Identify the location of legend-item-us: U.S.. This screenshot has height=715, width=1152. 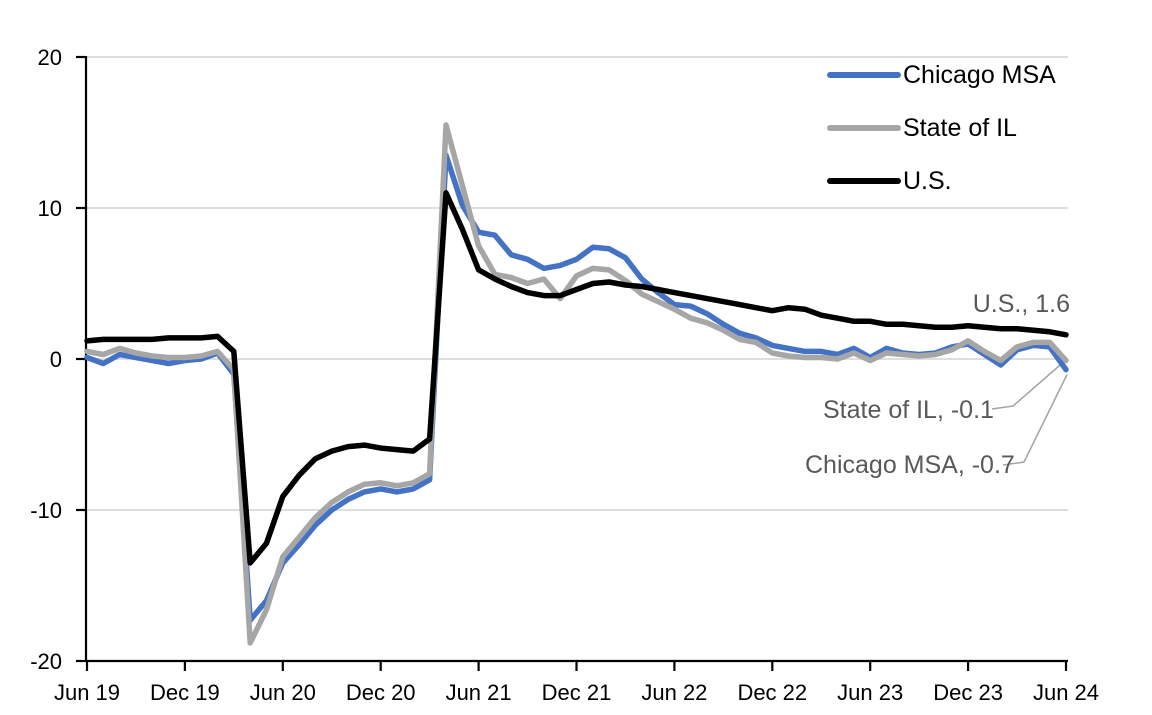
(889, 181).